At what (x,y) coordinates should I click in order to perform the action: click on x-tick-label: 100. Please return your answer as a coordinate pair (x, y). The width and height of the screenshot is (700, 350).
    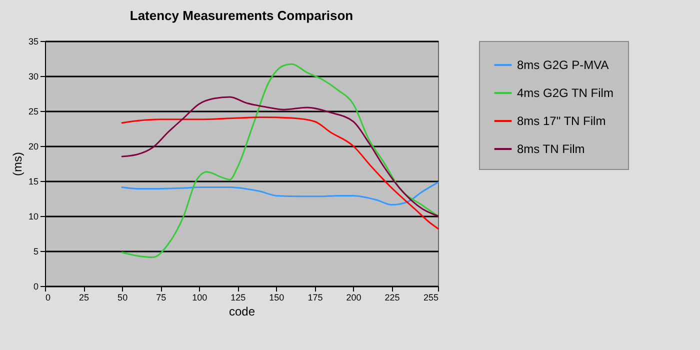
    Looking at the image, I should click on (200, 297).